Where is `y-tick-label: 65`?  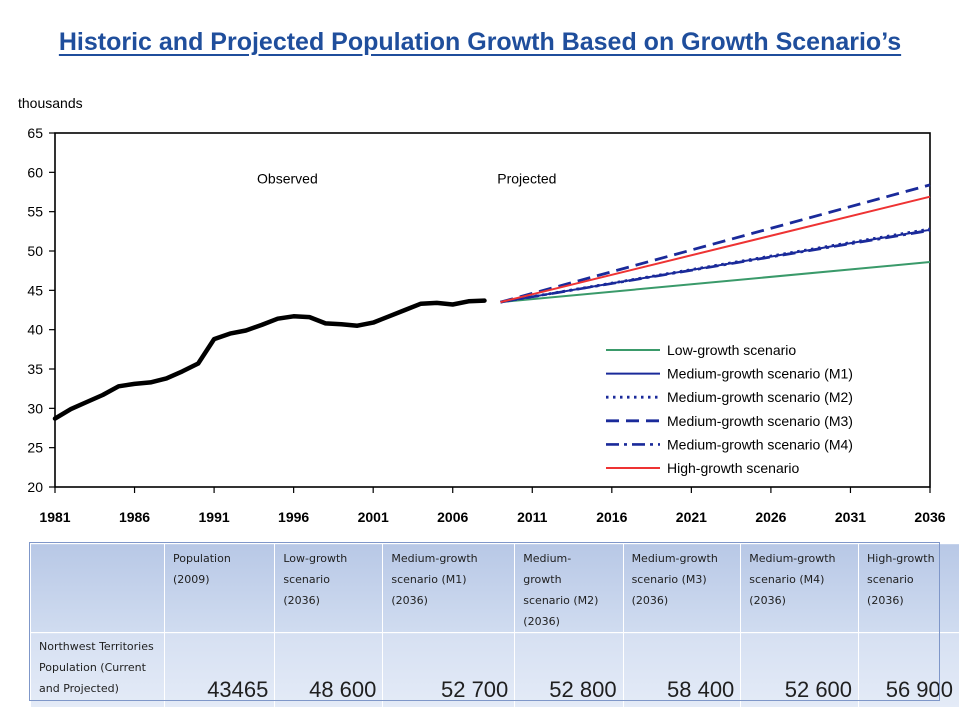 y-tick-label: 65 is located at coordinates (35, 133).